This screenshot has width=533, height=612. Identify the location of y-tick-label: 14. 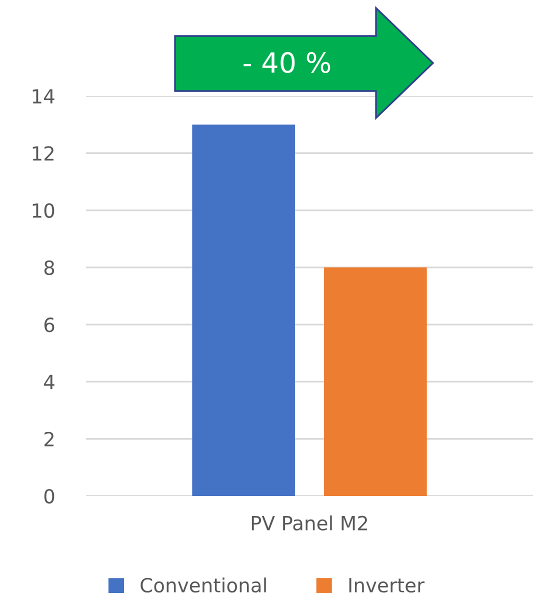
(43, 96).